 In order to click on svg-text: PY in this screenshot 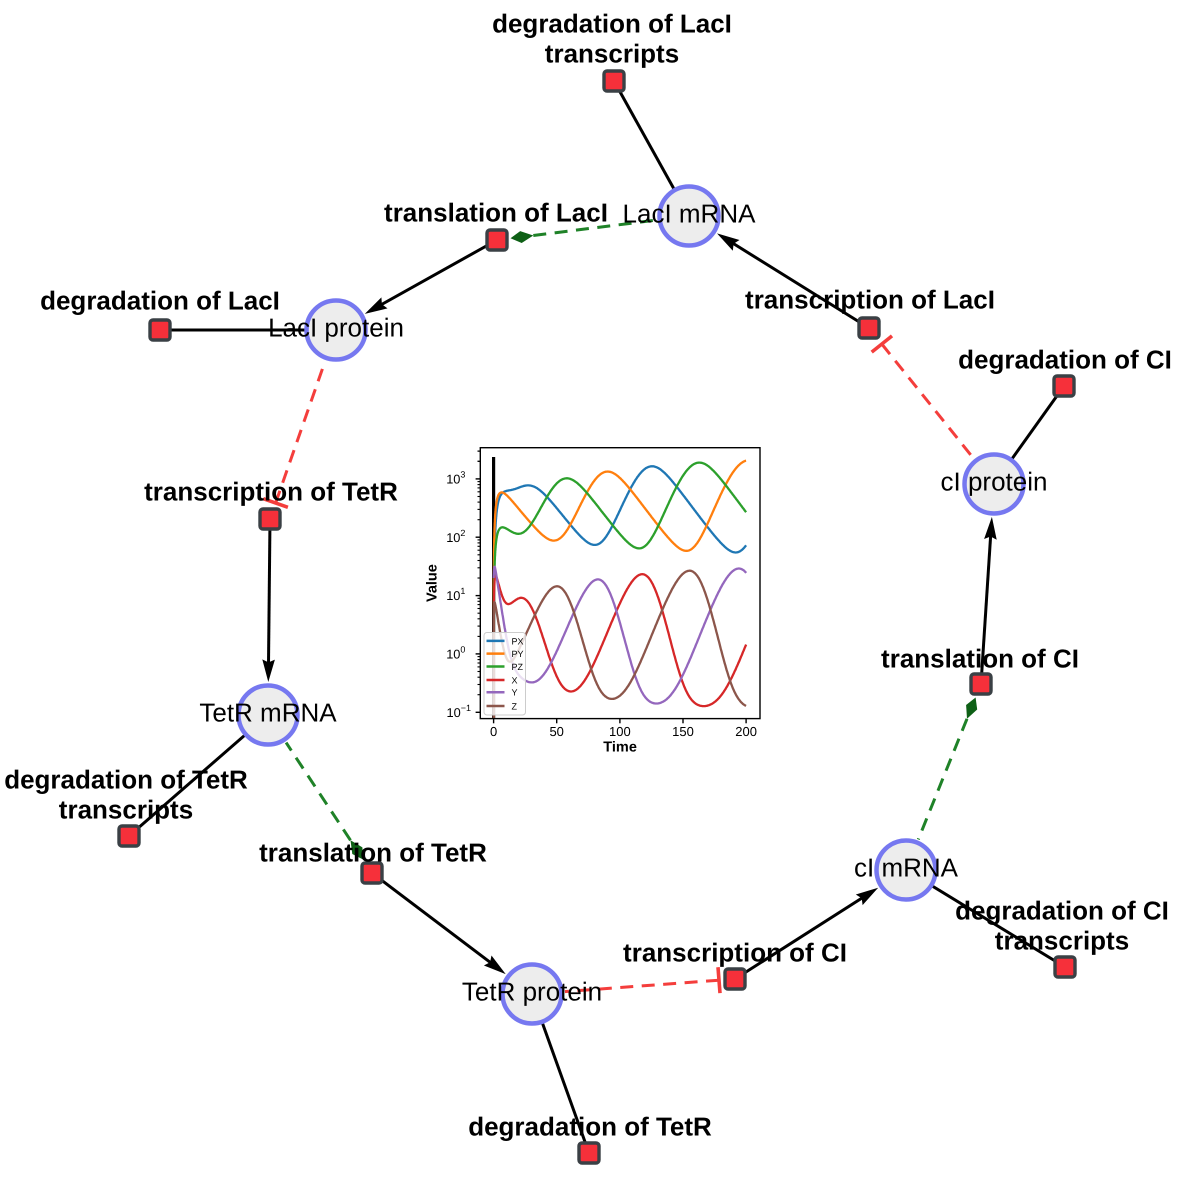, I will do `click(518, 654)`.